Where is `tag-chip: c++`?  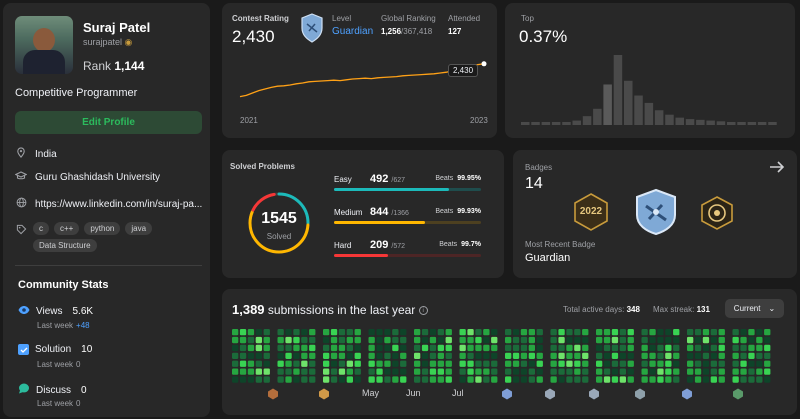 tag-chip: c++ is located at coordinates (67, 228).